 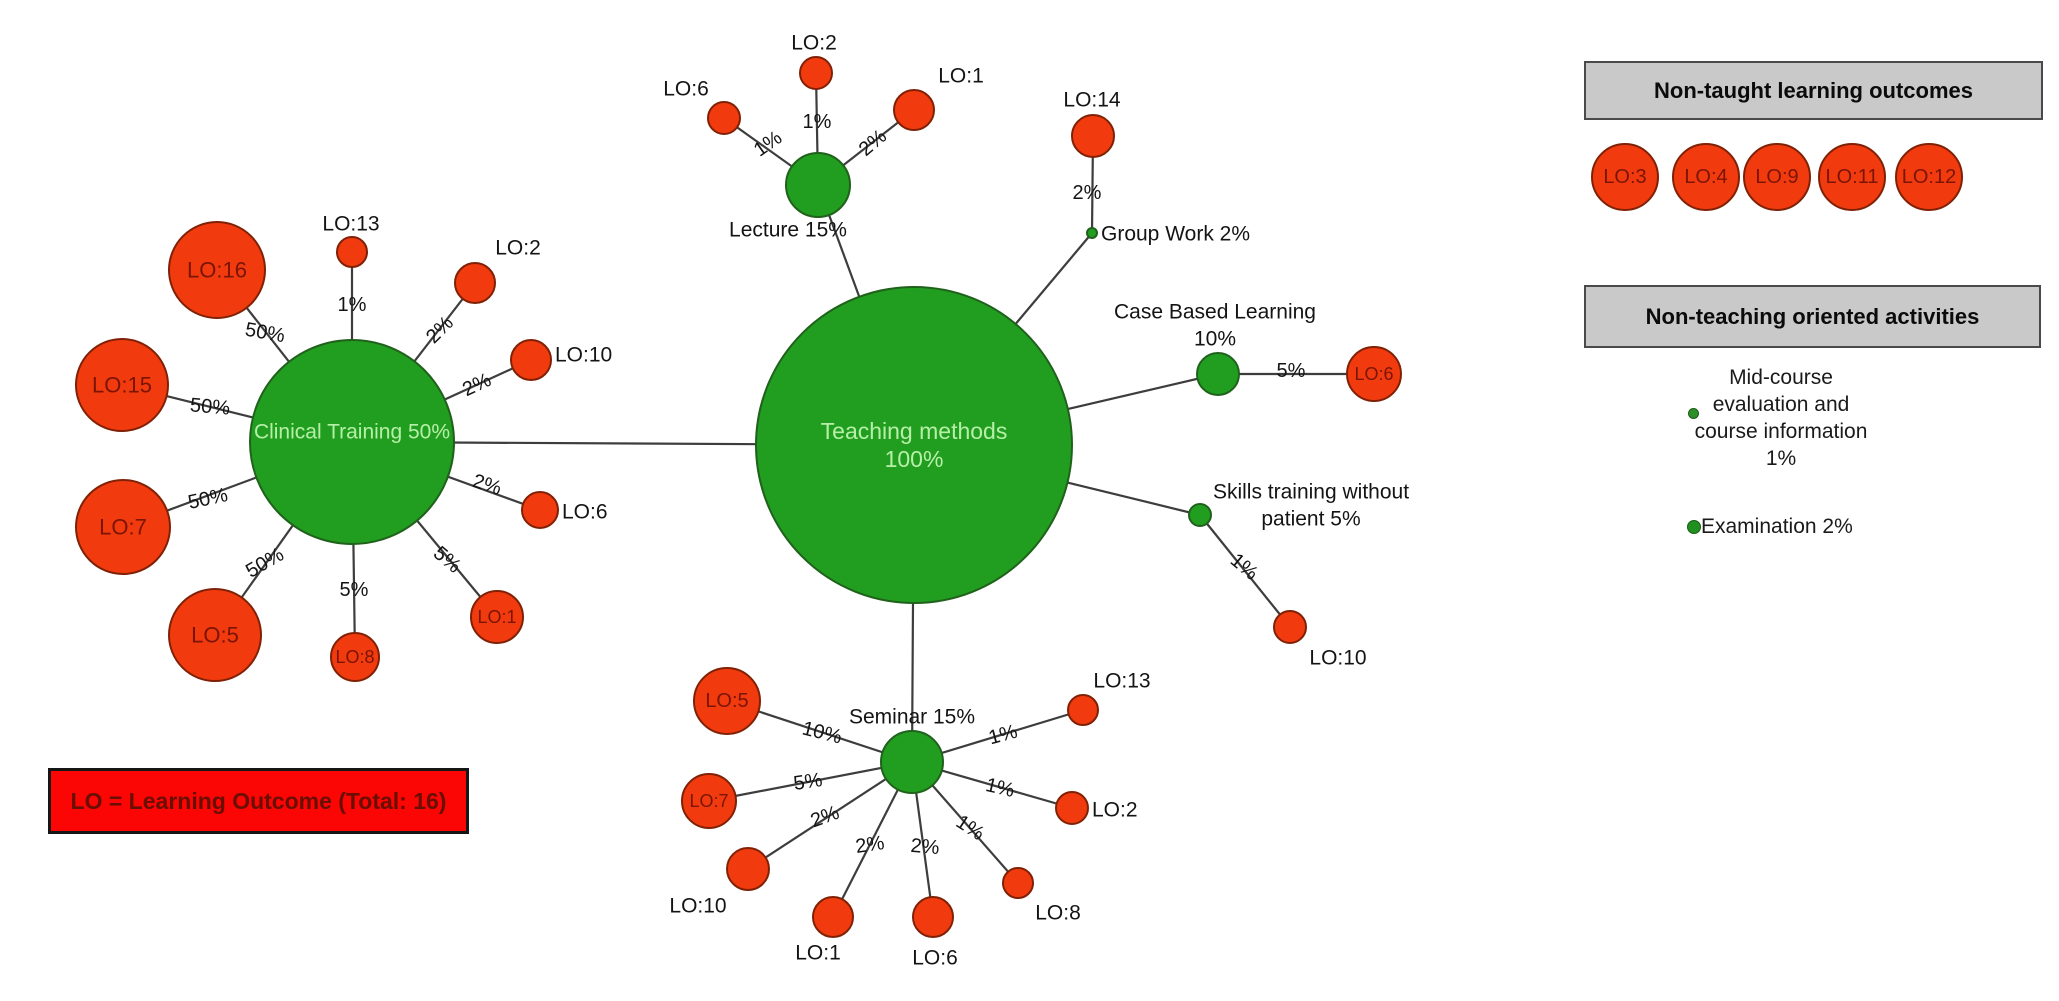 What do you see at coordinates (1852, 177) in the screenshot?
I see `node-label-nt_lo11: LO:11` at bounding box center [1852, 177].